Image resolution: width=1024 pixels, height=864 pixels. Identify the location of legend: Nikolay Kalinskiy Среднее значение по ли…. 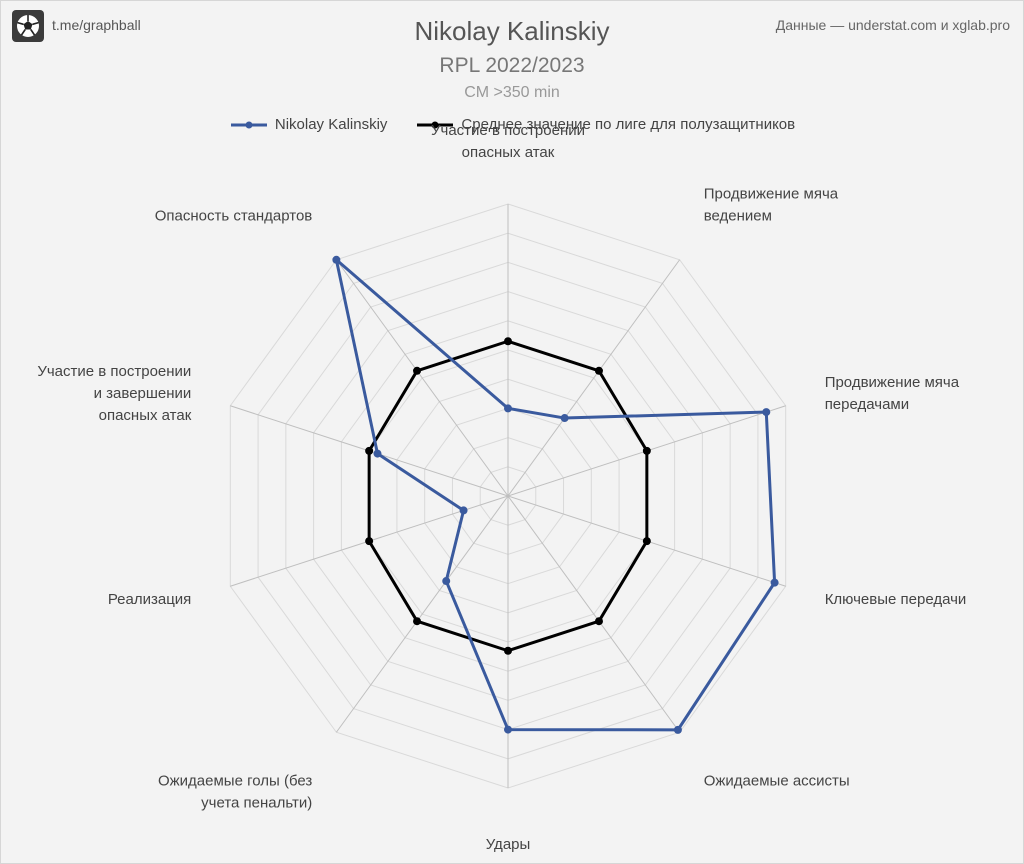
(512, 124).